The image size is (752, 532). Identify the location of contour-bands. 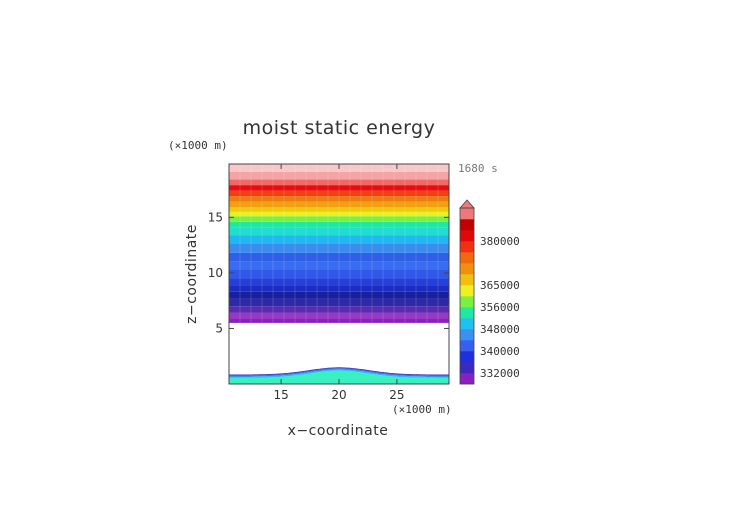
(339, 243).